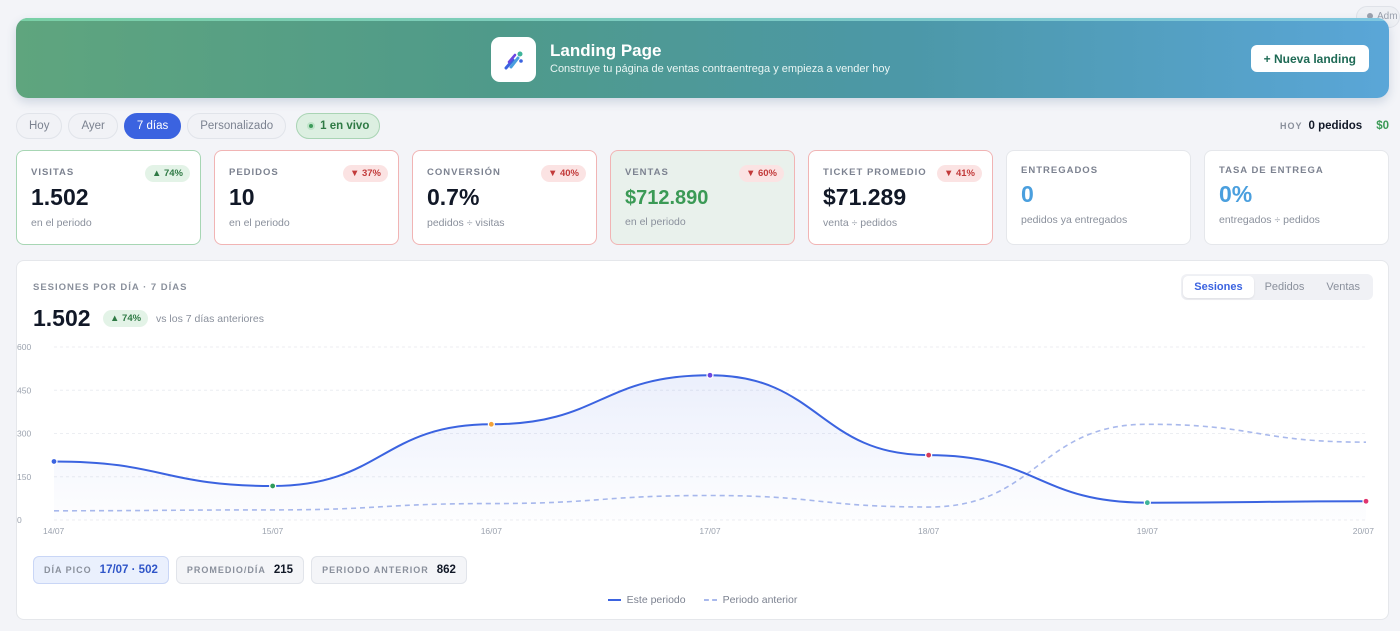 This screenshot has width=1400, height=631. Describe the element at coordinates (1098, 197) in the screenshot. I see `kpi-card-entregados: ENTREGADOS 0 pedidos ya entregados` at that location.